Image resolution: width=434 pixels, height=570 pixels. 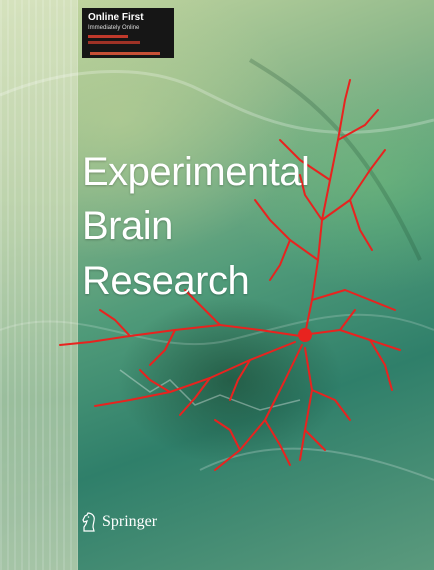 I want to click on journal-title-line-3: Research, so click(x=166, y=281).